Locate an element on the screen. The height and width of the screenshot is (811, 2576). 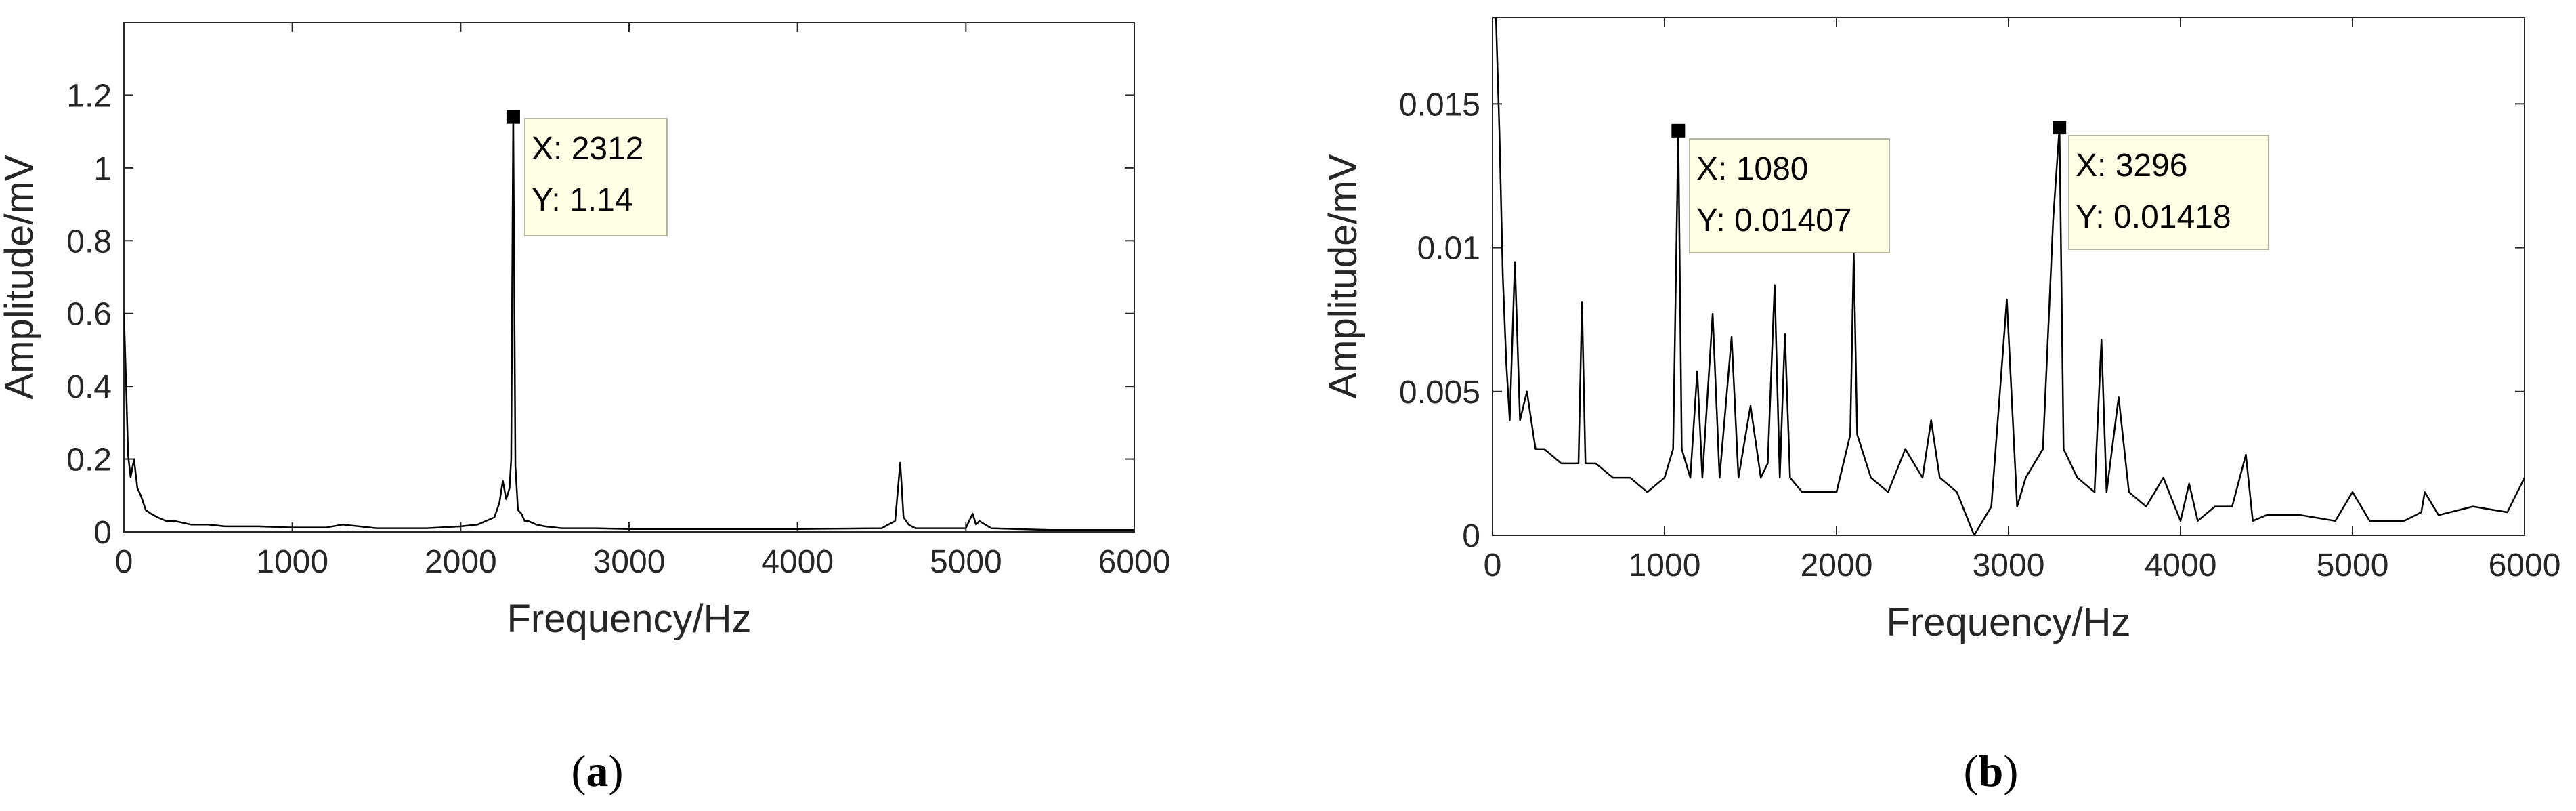
datatip-x-text: X: 3296 is located at coordinates (2131, 166).